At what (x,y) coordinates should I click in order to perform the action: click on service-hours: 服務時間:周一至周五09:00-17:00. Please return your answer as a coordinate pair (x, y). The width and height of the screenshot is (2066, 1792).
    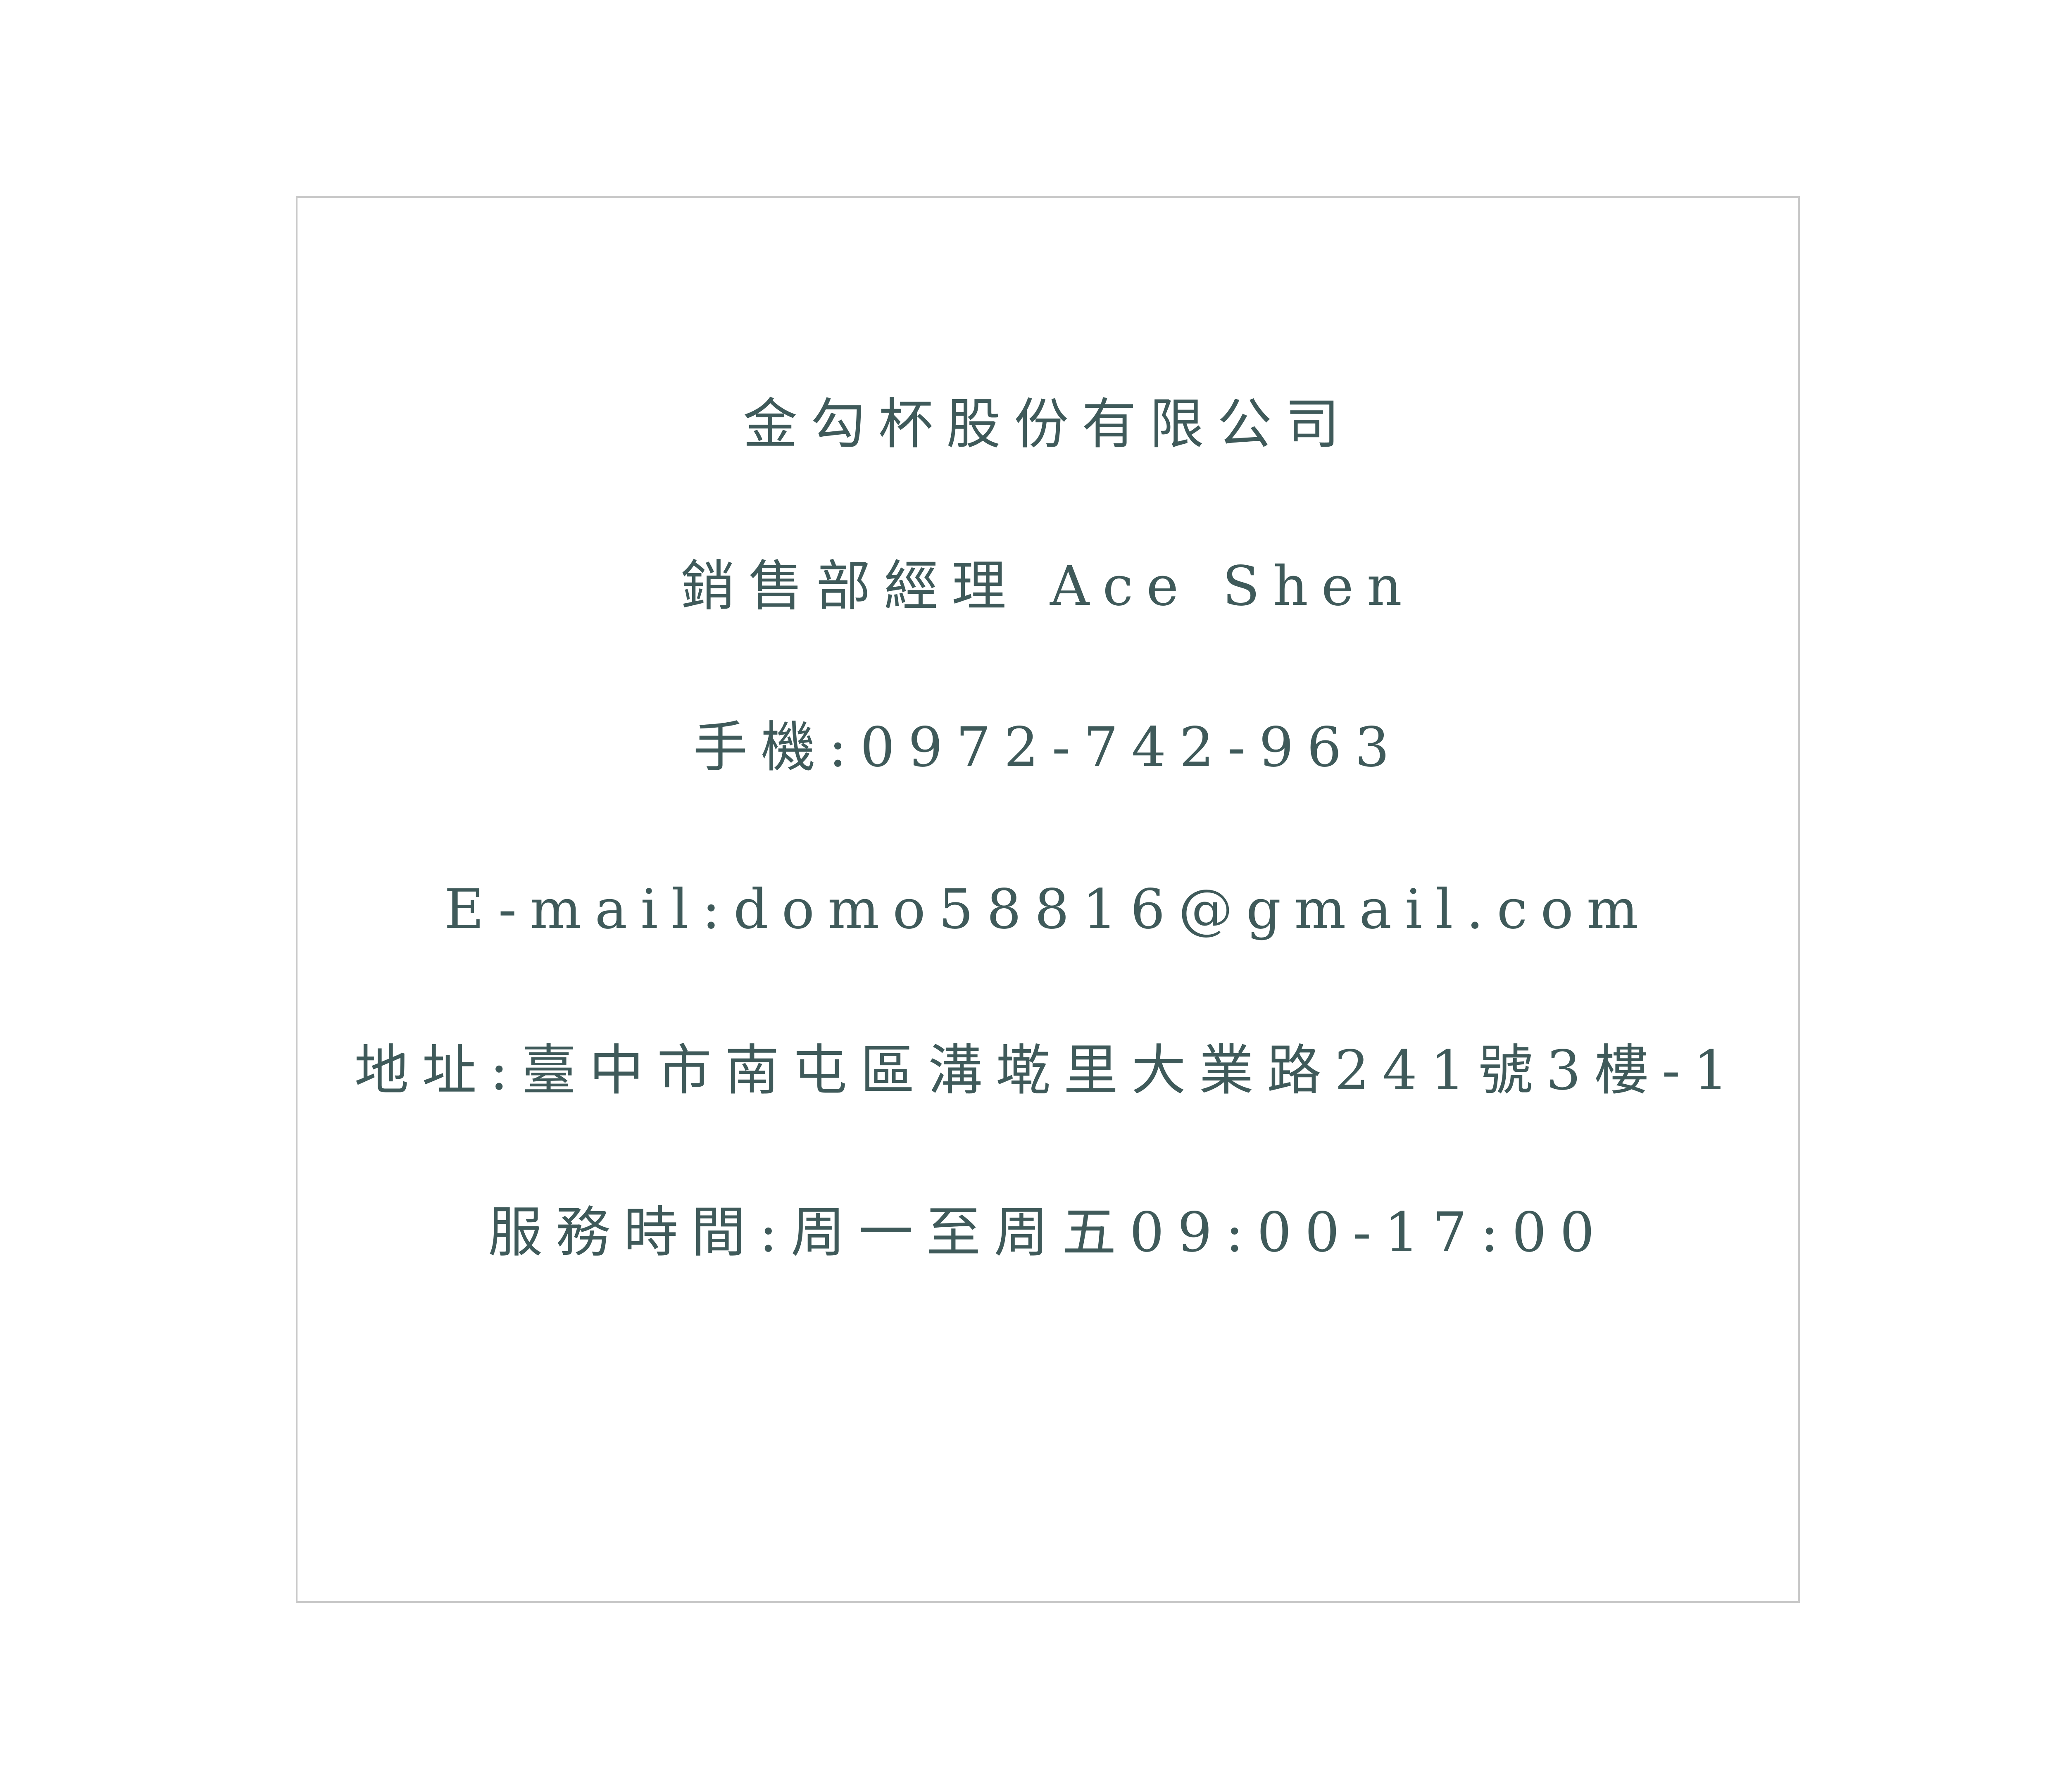
    Looking at the image, I should click on (1048, 1232).